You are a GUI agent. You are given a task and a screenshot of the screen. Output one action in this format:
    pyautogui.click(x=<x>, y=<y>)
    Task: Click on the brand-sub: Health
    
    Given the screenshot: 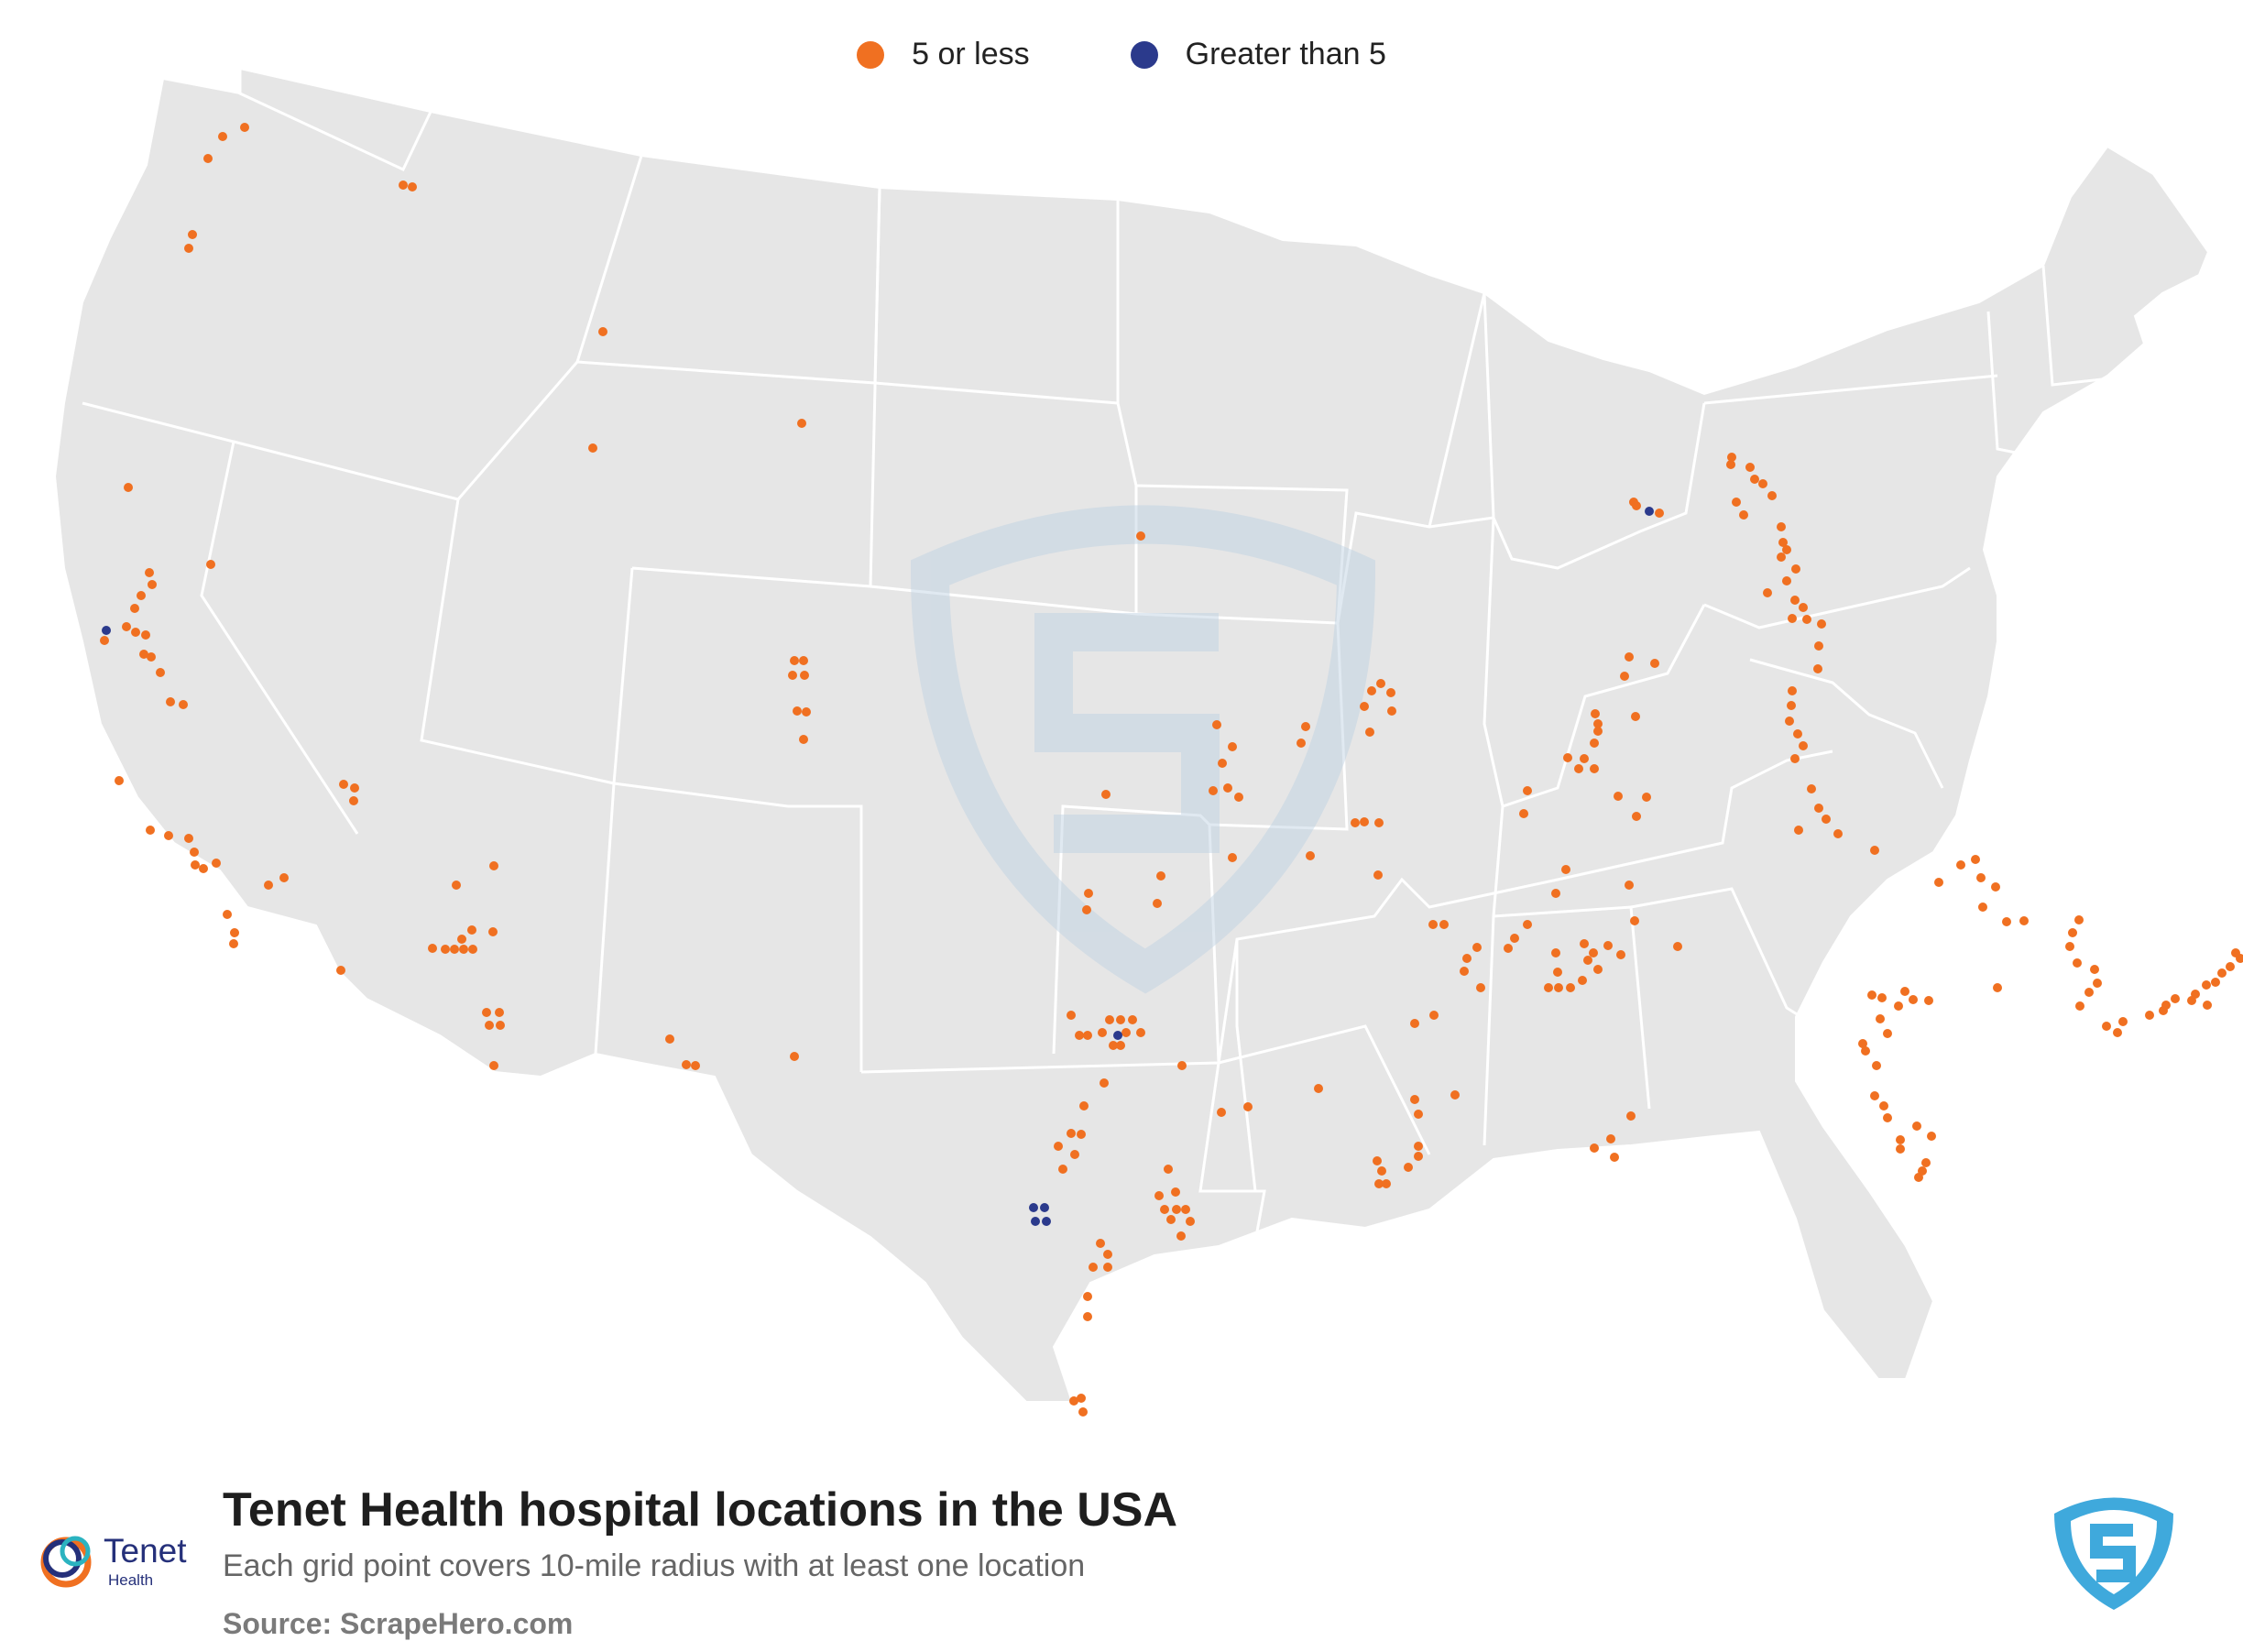 What is the action you would take?
    pyautogui.click(x=131, y=1580)
    